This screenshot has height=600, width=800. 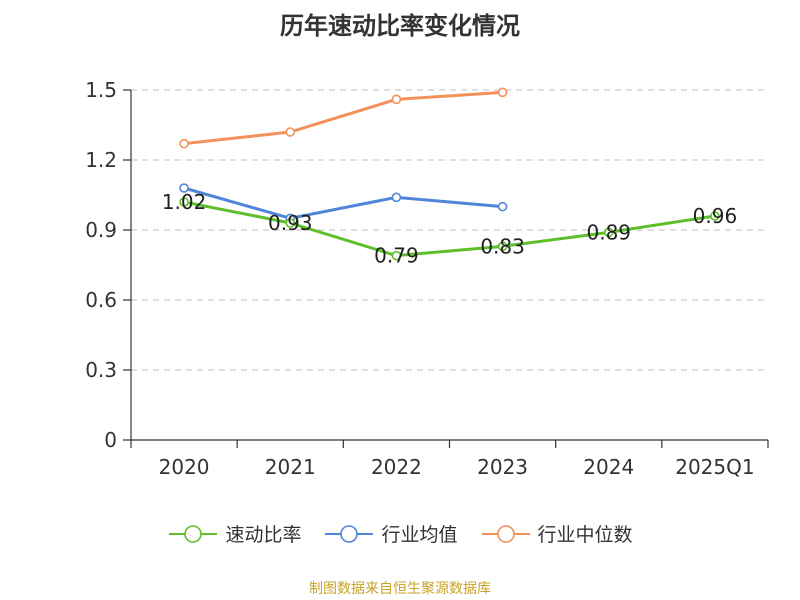 I want to click on data-label: 0.89, so click(x=608, y=232).